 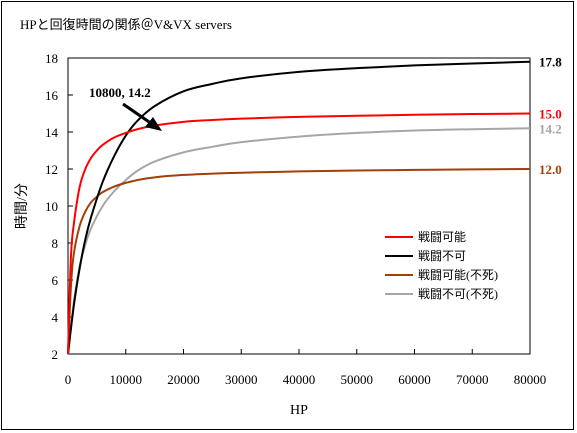 I want to click on x-tick-label: 10000, so click(x=126, y=379).